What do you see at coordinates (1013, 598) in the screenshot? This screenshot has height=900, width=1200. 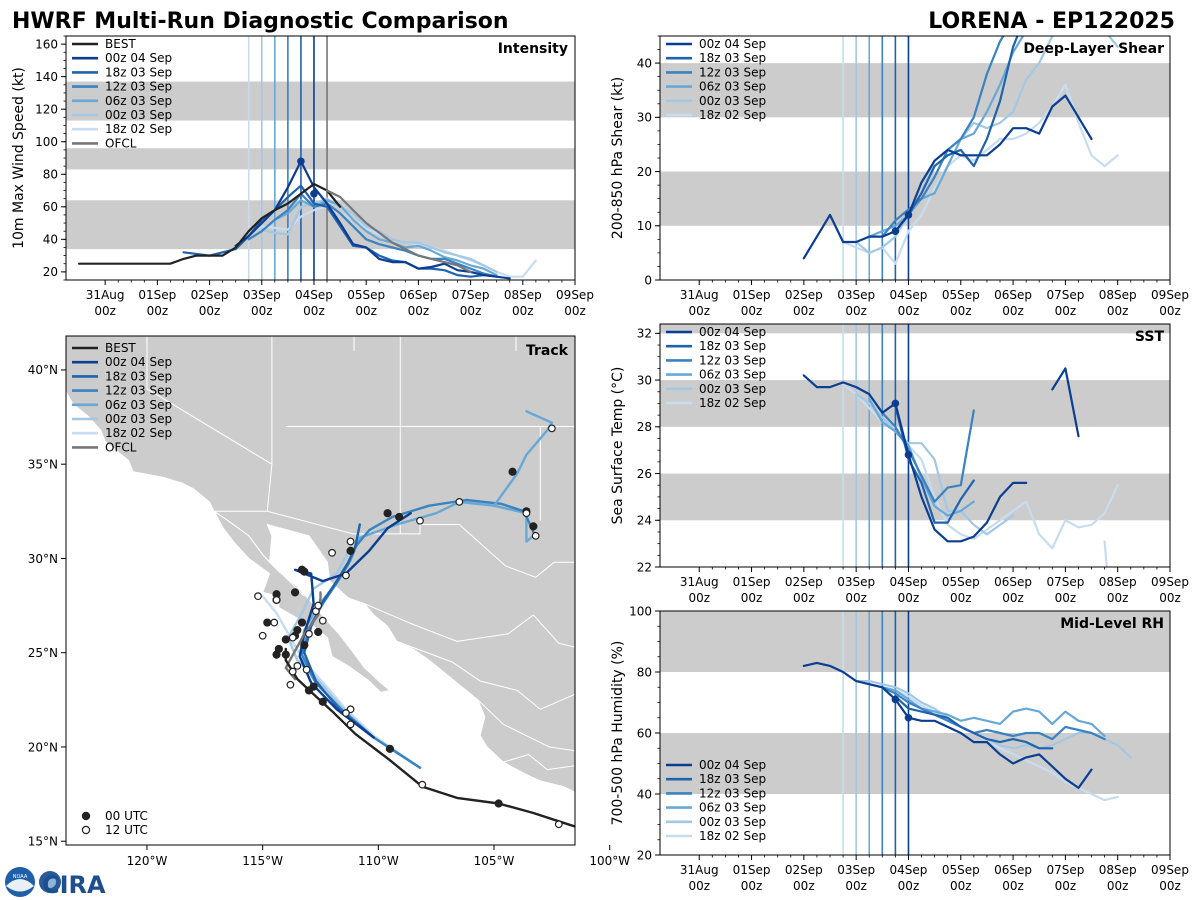 I see `sst-xtick-label-bottom-6: 00z` at bounding box center [1013, 598].